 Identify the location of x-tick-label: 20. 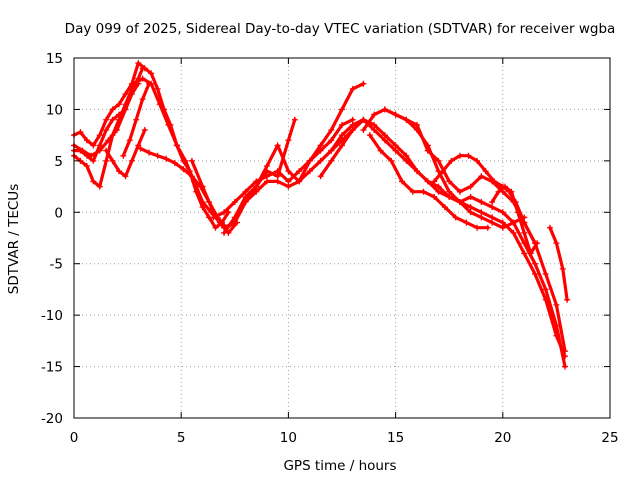
(502, 438).